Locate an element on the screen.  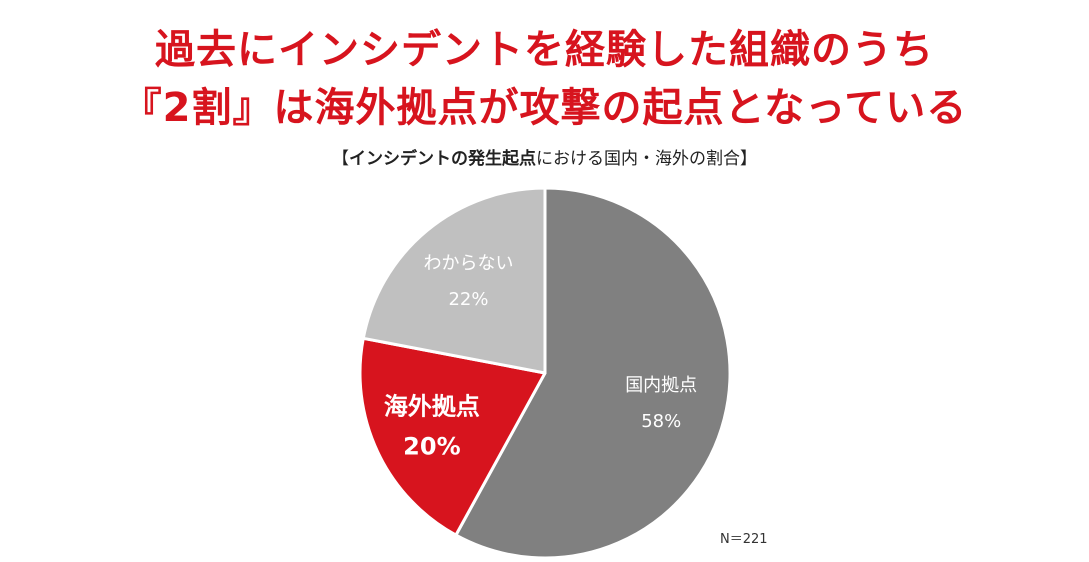
slice-value-label-1: 20% is located at coordinates (431, 447).